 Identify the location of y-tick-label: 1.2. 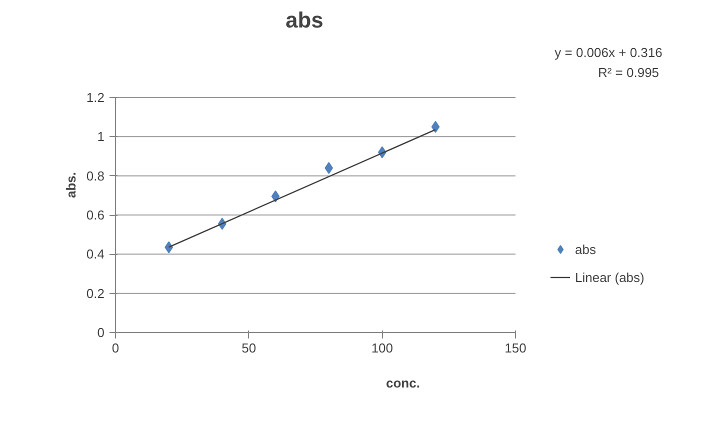
(95, 97).